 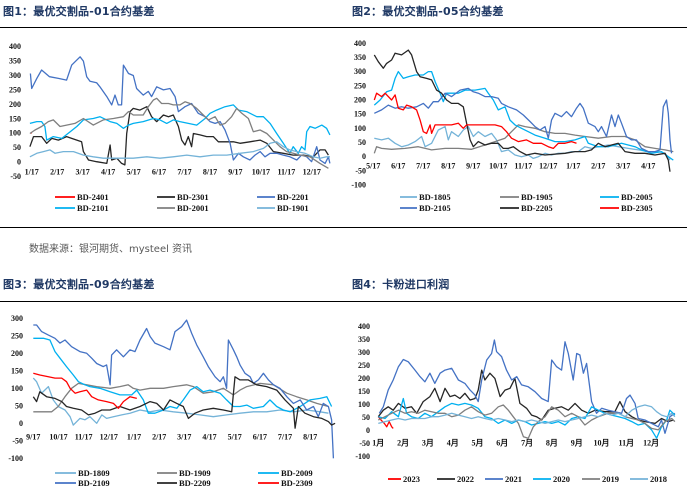 What do you see at coordinates (385, 422) in the screenshot?
I see `series-line-2023` at bounding box center [385, 422].